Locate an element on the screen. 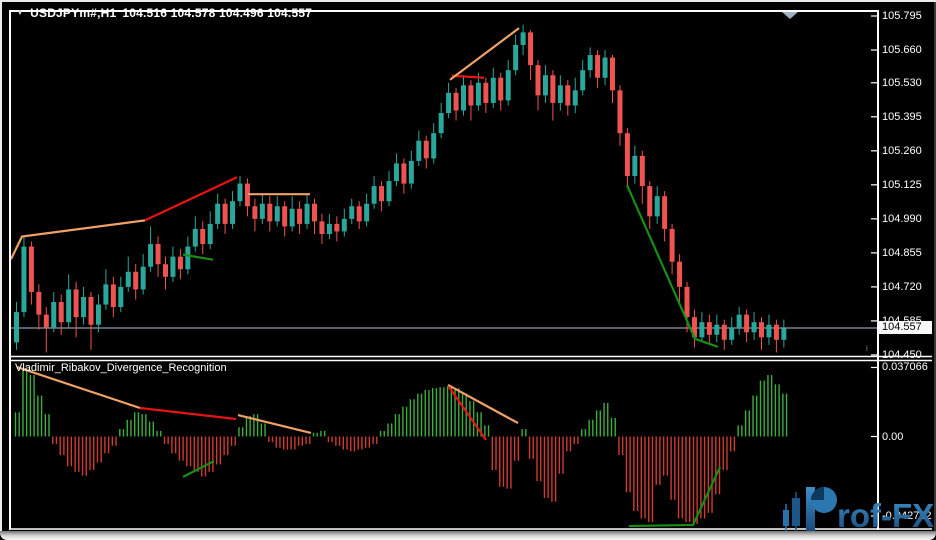  indicator-name-label: Vladimir_Ribakov_Divergence_Recognition is located at coordinates (121, 368).